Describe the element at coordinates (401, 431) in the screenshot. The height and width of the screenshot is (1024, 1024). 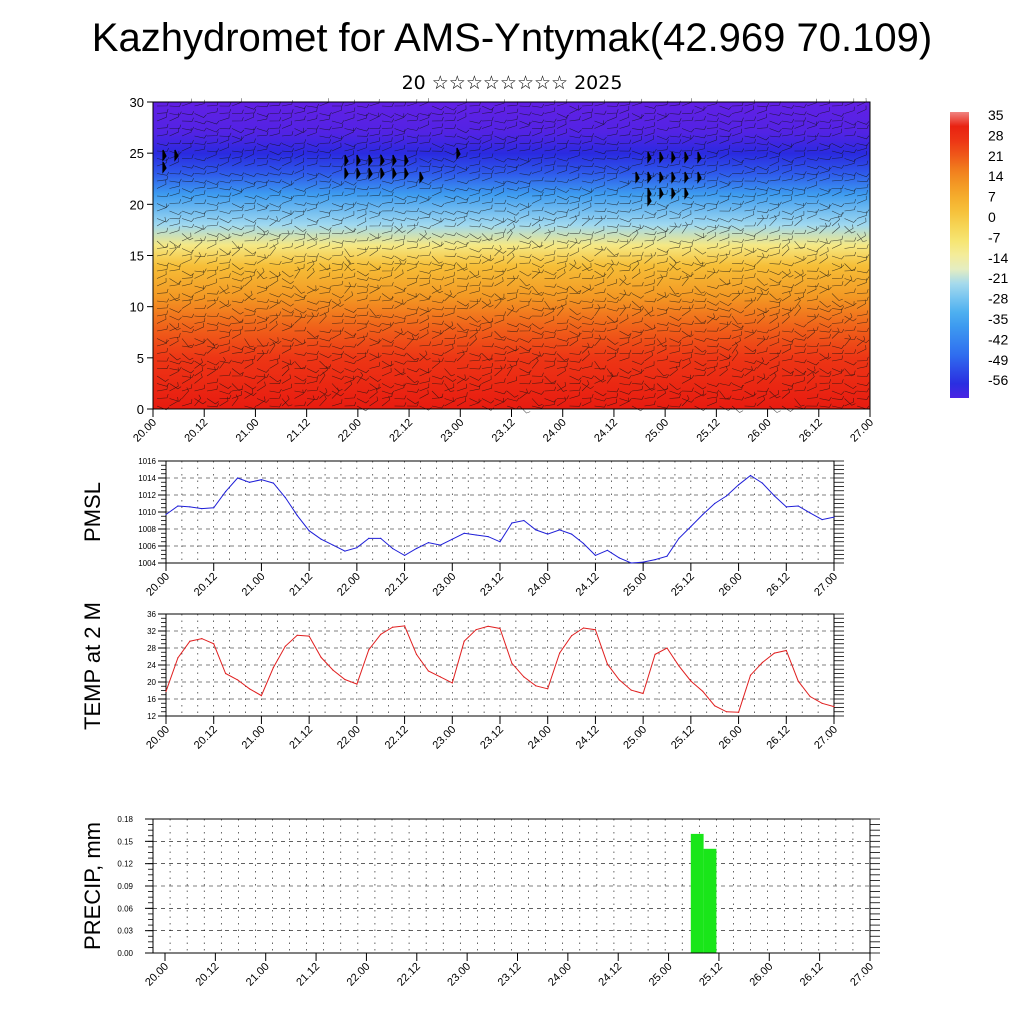
I see `xs-xtick-label: 22.12` at that location.